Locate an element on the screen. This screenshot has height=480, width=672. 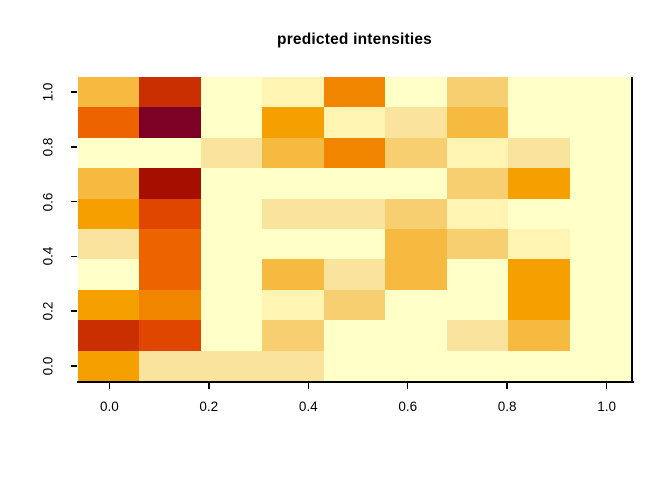
y-axis-tick-label: 0.0 is located at coordinates (48, 366).